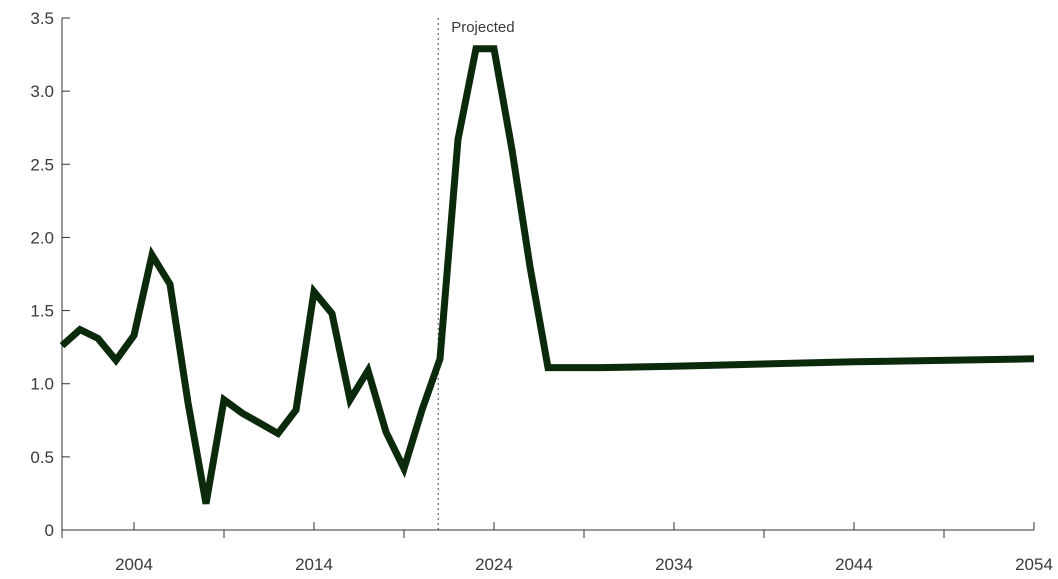 This screenshot has width=1058, height=579. What do you see at coordinates (42, 457) in the screenshot?
I see `y-tick-label: 0.5` at bounding box center [42, 457].